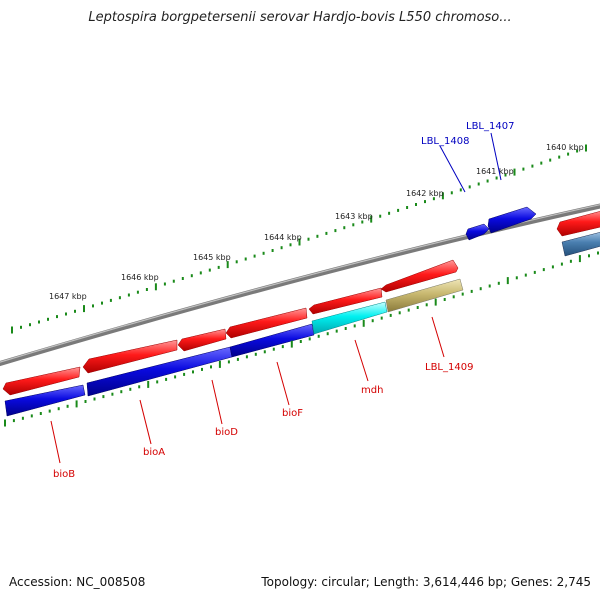 This screenshot has height=600, width=600. Describe the element at coordinates (212, 257) in the screenshot. I see `tick-label-1645: 1645 kbp` at that location.